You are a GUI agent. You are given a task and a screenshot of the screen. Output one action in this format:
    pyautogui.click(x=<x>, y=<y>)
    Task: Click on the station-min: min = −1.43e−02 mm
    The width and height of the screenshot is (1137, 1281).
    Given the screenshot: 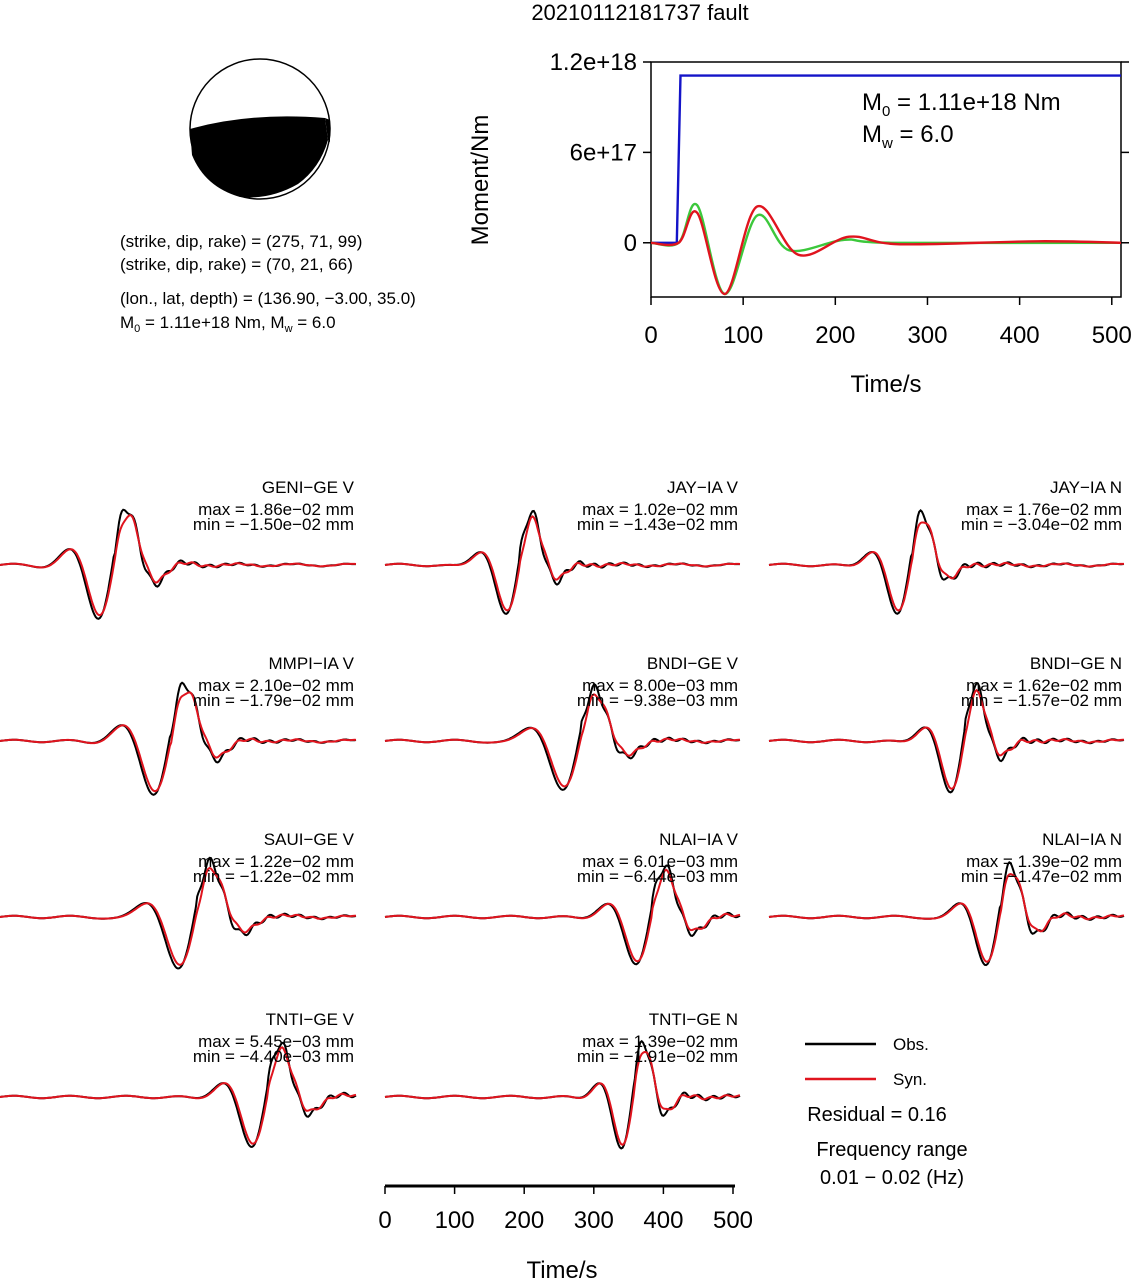 What is the action you would take?
    pyautogui.click(x=657, y=524)
    